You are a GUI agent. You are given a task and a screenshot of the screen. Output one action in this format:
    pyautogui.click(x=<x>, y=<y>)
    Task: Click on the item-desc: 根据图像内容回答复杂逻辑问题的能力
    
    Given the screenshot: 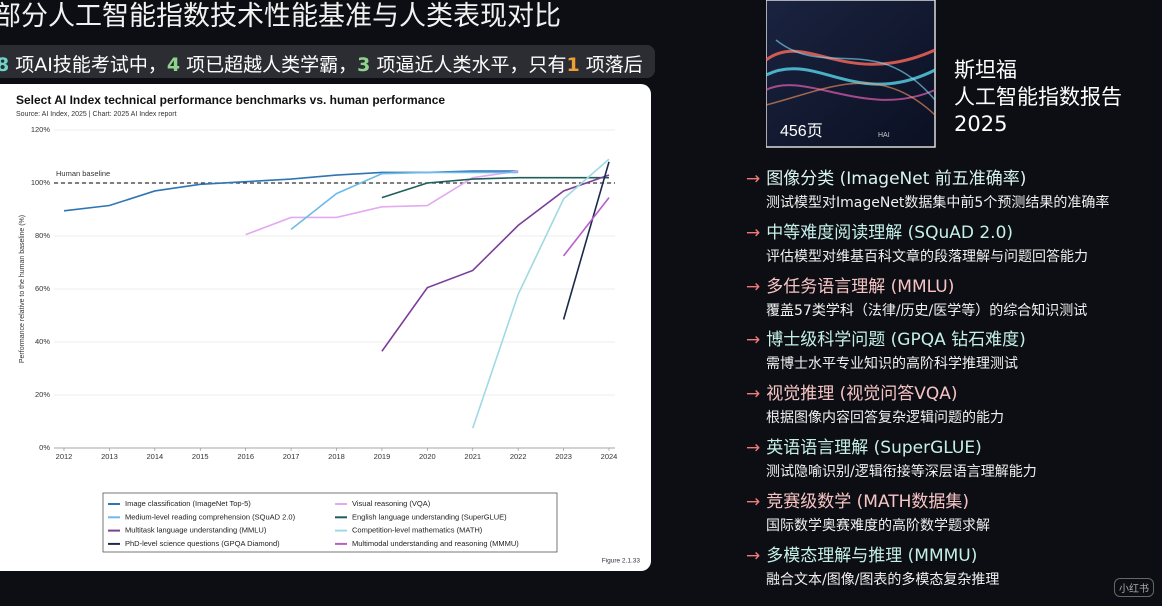 What is the action you would take?
    pyautogui.click(x=885, y=418)
    